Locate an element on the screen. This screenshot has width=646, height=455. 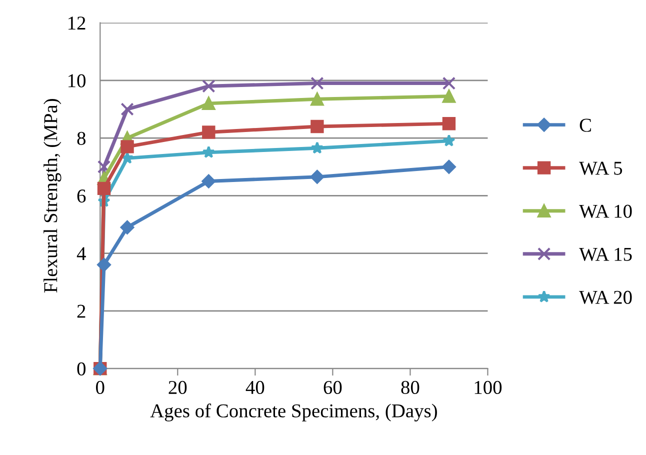
legend-label: WA 10 is located at coordinates (605, 211).